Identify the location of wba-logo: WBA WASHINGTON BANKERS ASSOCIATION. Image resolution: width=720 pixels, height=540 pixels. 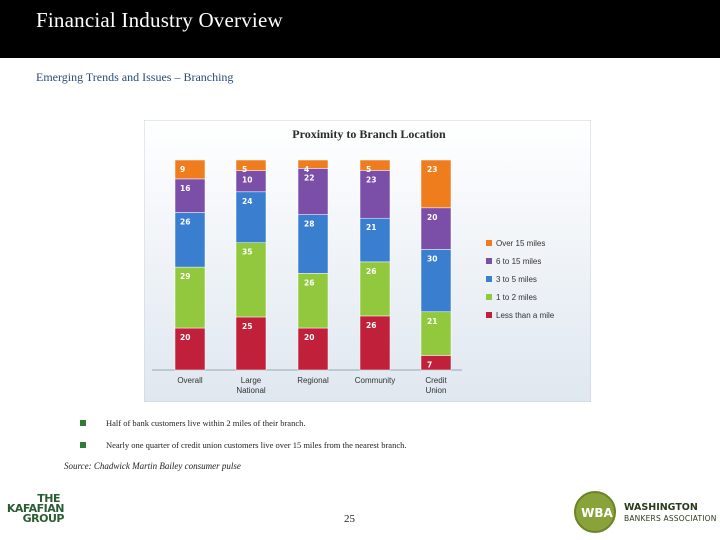
(646, 512).